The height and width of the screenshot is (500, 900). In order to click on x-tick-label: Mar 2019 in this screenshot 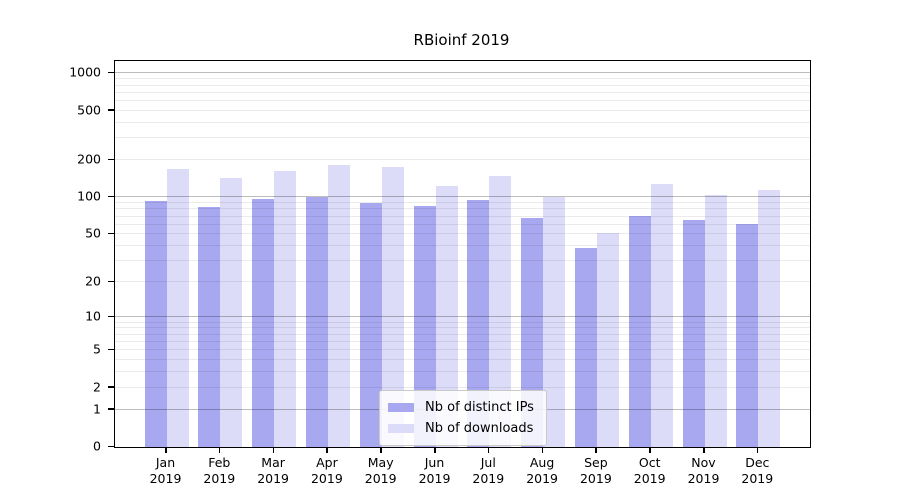, I will do `click(273, 470)`.